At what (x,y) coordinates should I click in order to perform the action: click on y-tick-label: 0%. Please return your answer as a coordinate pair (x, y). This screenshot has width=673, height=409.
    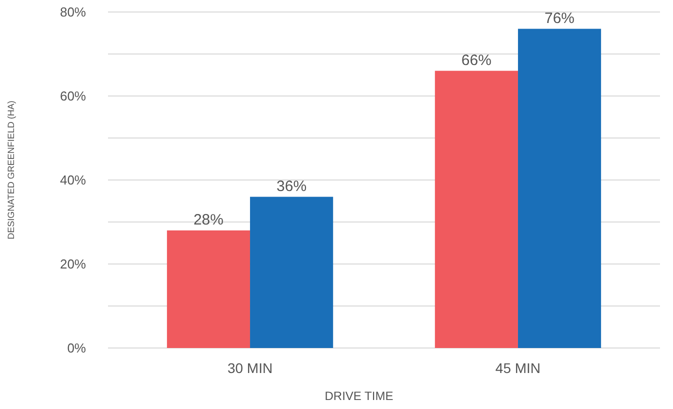
    Looking at the image, I should click on (76, 348).